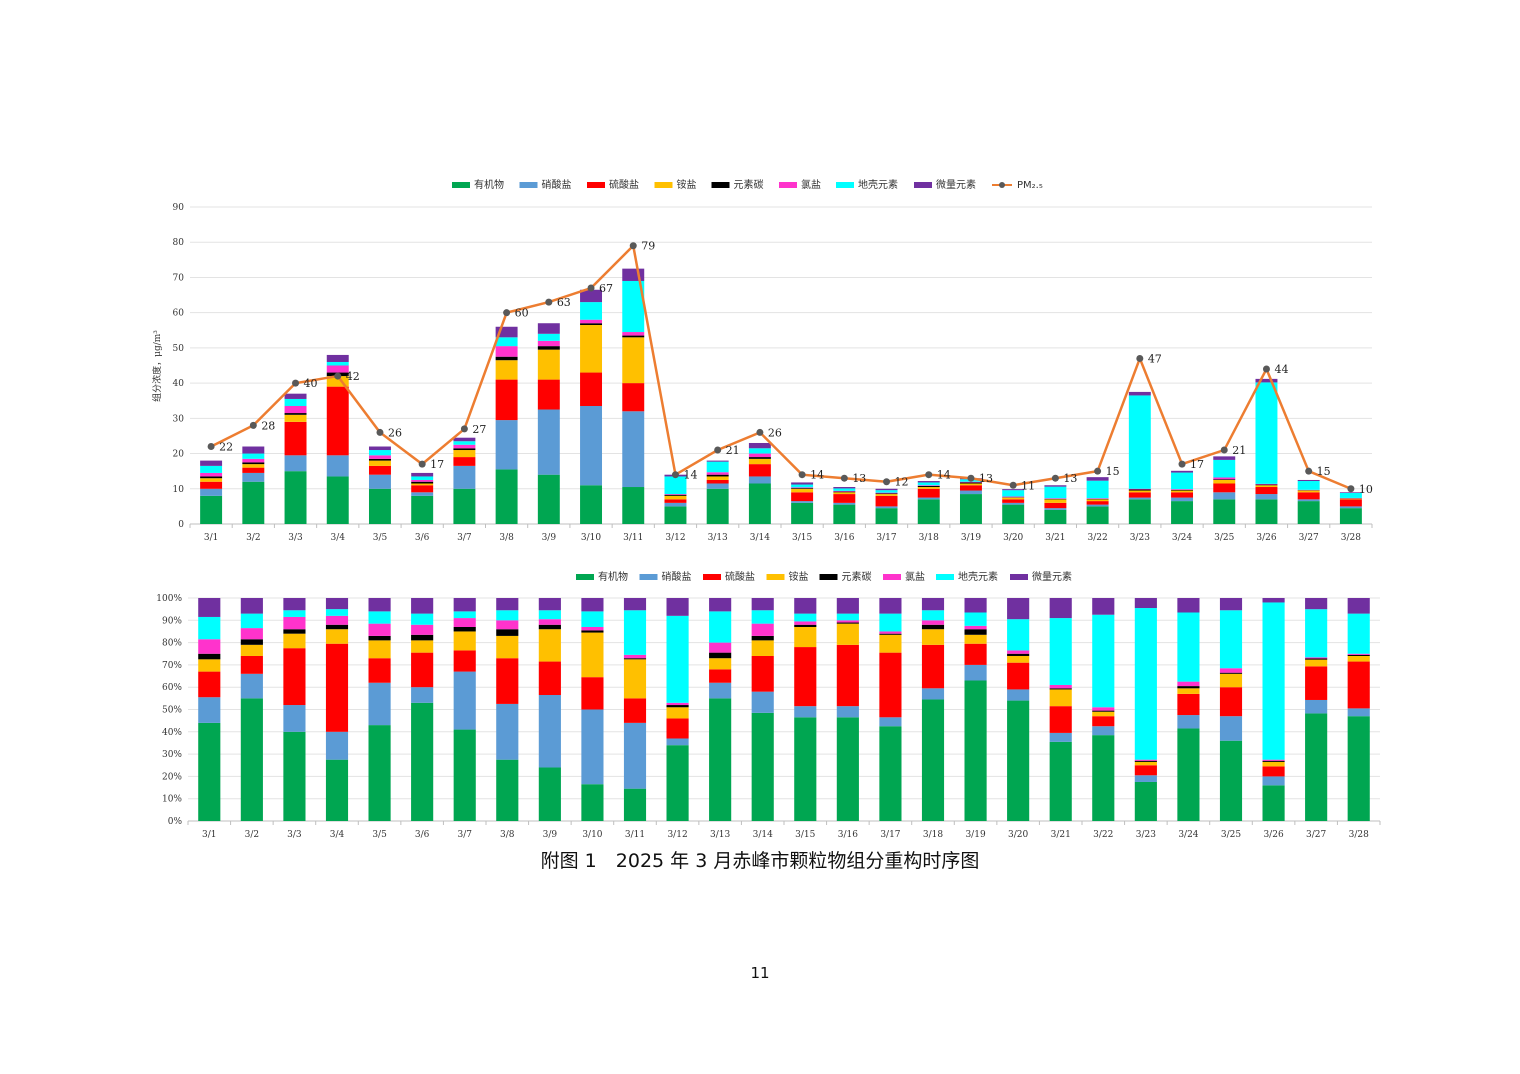  Describe the element at coordinates (395, 432) in the screenshot. I see `pm25-data-label: 26` at that location.